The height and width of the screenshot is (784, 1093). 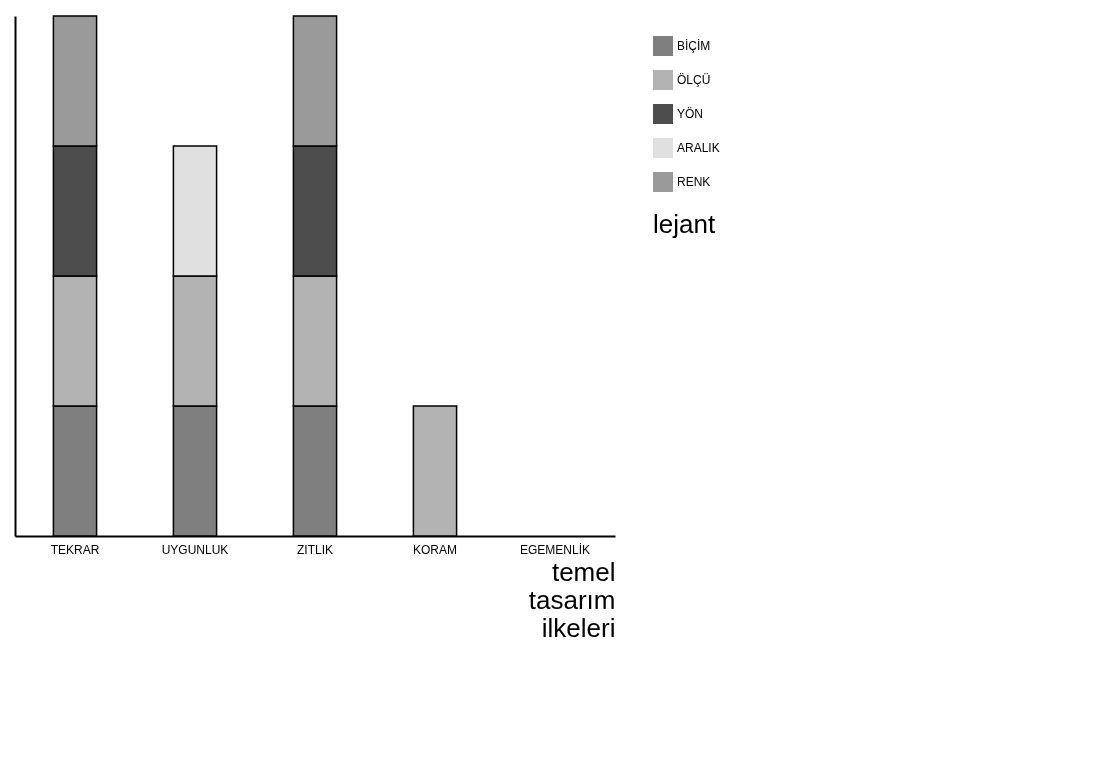 What do you see at coordinates (694, 80) in the screenshot?
I see `legend-label: ÖLÇÜ` at bounding box center [694, 80].